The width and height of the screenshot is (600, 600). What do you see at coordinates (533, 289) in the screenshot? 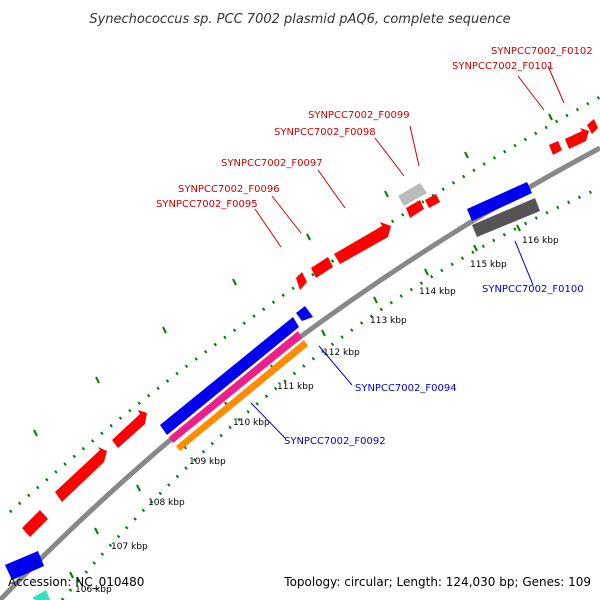
I see `gene-label: SYNPCC7002_F0100` at bounding box center [533, 289].